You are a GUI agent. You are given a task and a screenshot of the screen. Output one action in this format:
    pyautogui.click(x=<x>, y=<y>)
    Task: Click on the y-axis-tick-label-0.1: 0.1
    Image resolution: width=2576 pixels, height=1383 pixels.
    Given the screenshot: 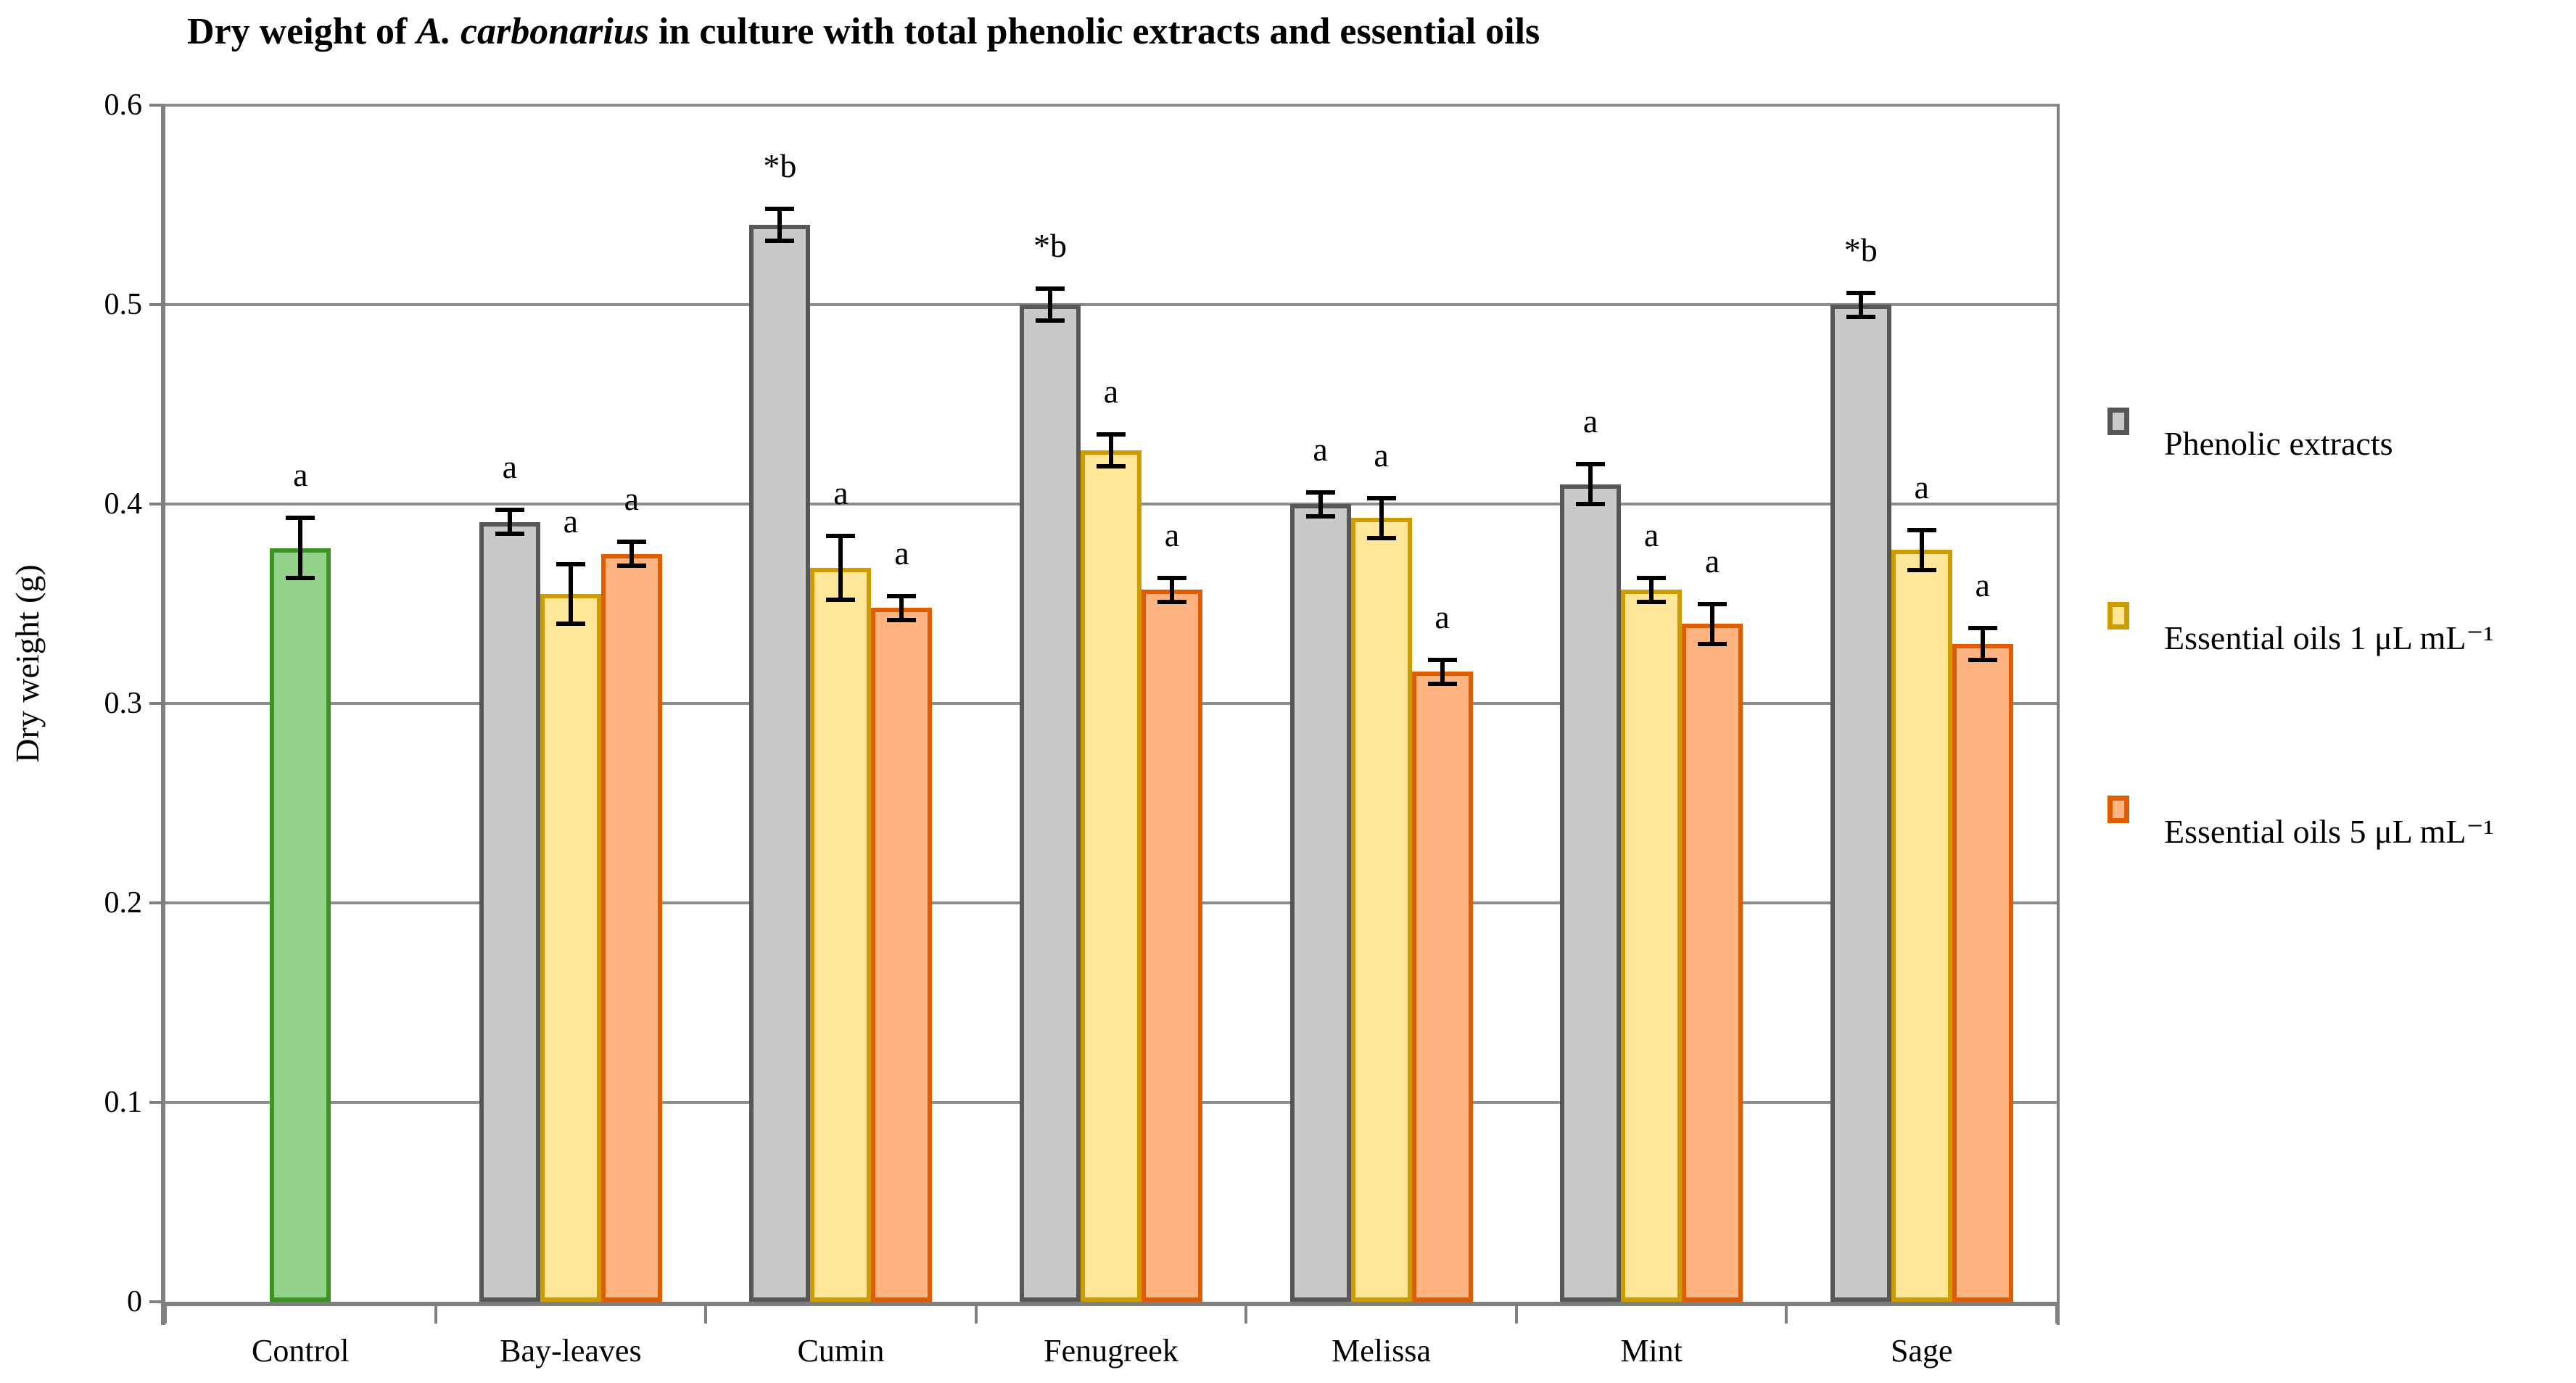 What is the action you would take?
    pyautogui.click(x=123, y=1102)
    